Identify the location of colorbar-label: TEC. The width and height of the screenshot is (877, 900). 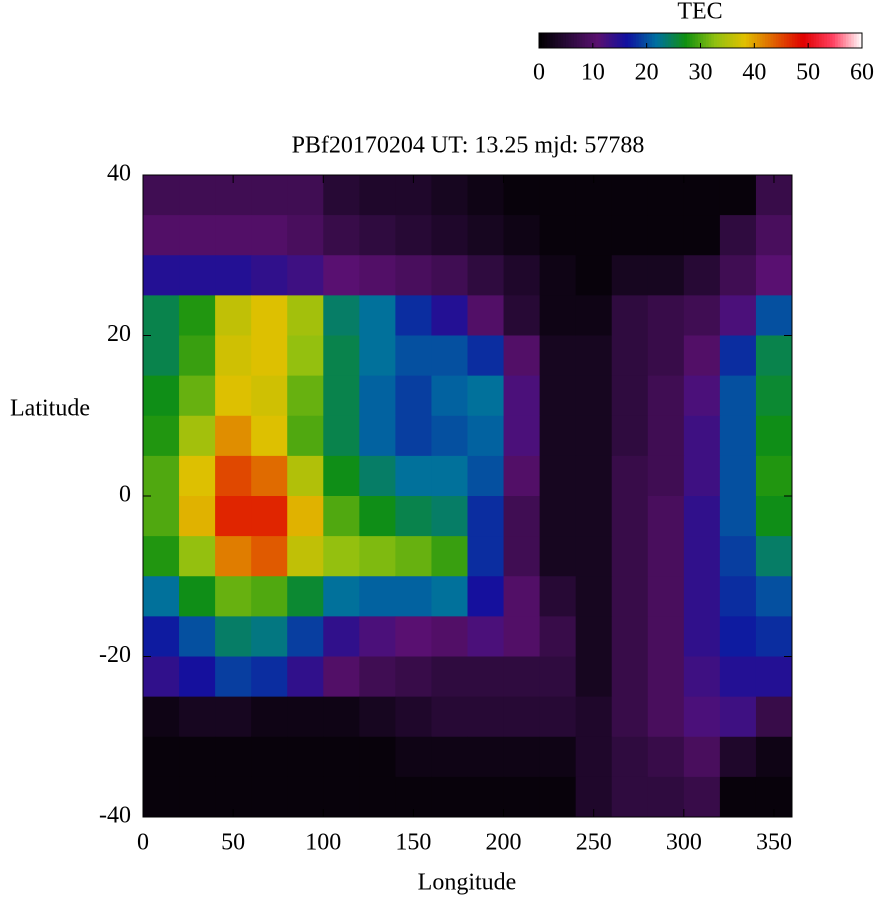
(699, 12).